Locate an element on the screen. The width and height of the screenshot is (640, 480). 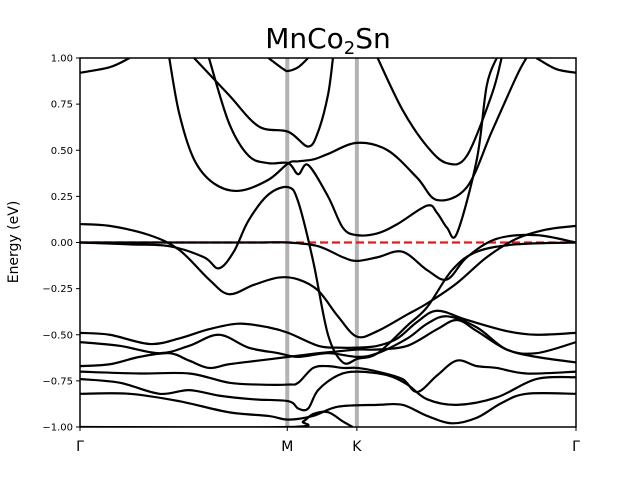
y-tick-label-6: −0.50 is located at coordinates (57, 335).